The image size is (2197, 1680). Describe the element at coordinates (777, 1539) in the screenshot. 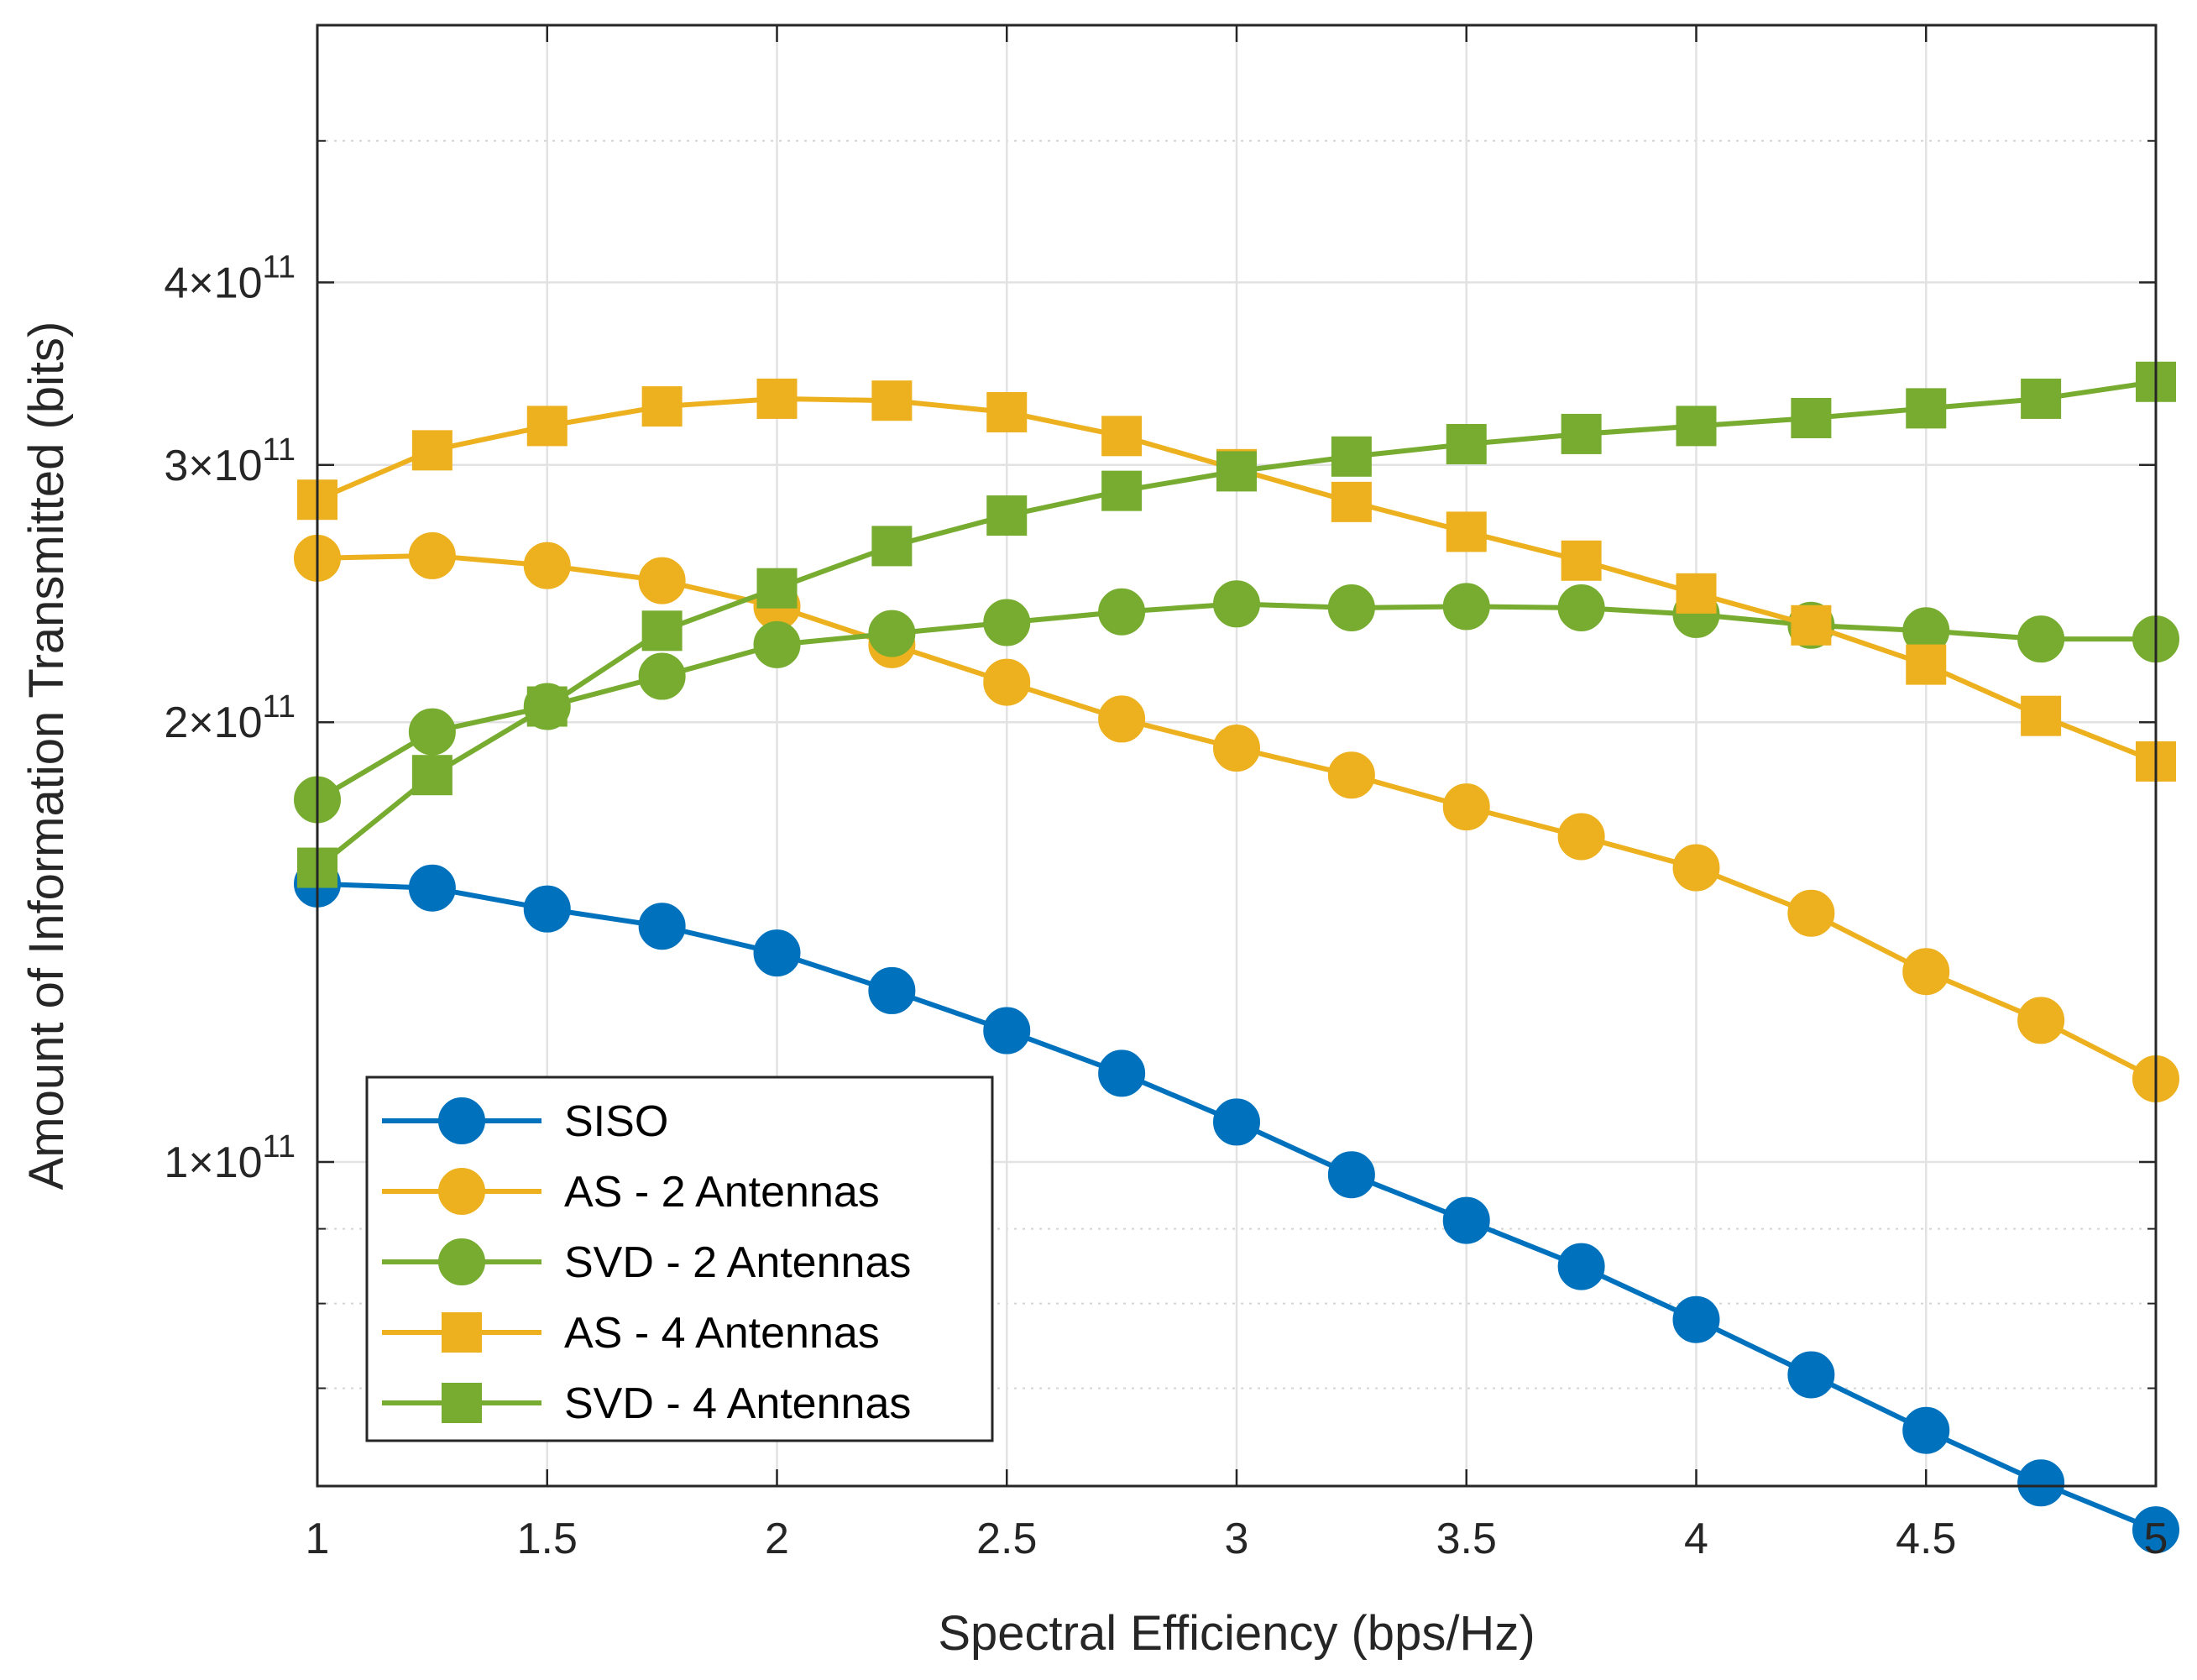

I see `x-tick-label: 2` at that location.